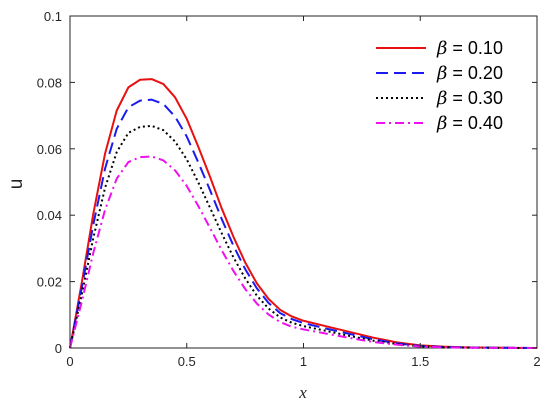 This screenshot has width=550, height=407. Describe the element at coordinates (302, 392) in the screenshot. I see `x-axis-label: x` at that location.